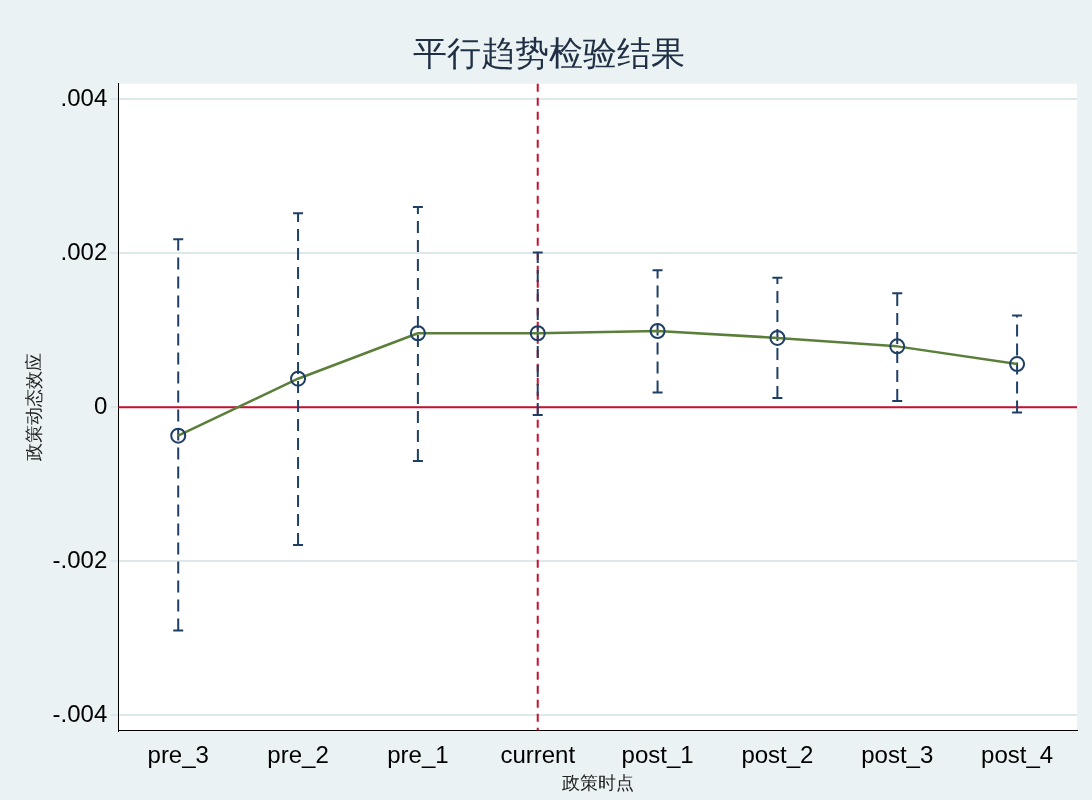 This screenshot has width=1092, height=800. Describe the element at coordinates (777, 754) in the screenshot. I see `x-tick-label: post_2` at that location.